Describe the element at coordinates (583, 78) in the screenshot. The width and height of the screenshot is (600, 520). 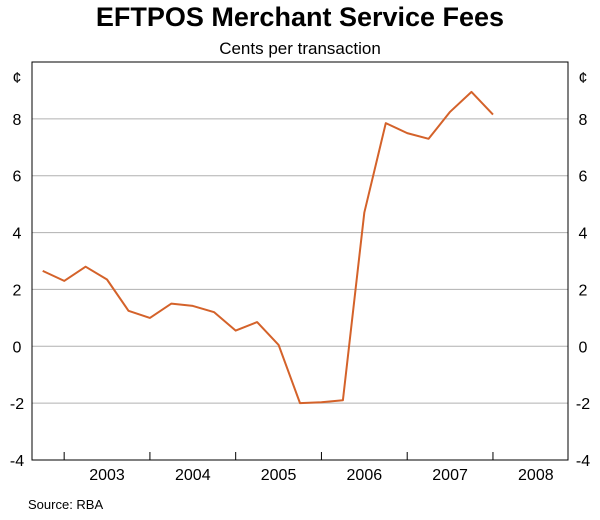
I see `y-unit-right: ¢` at that location.